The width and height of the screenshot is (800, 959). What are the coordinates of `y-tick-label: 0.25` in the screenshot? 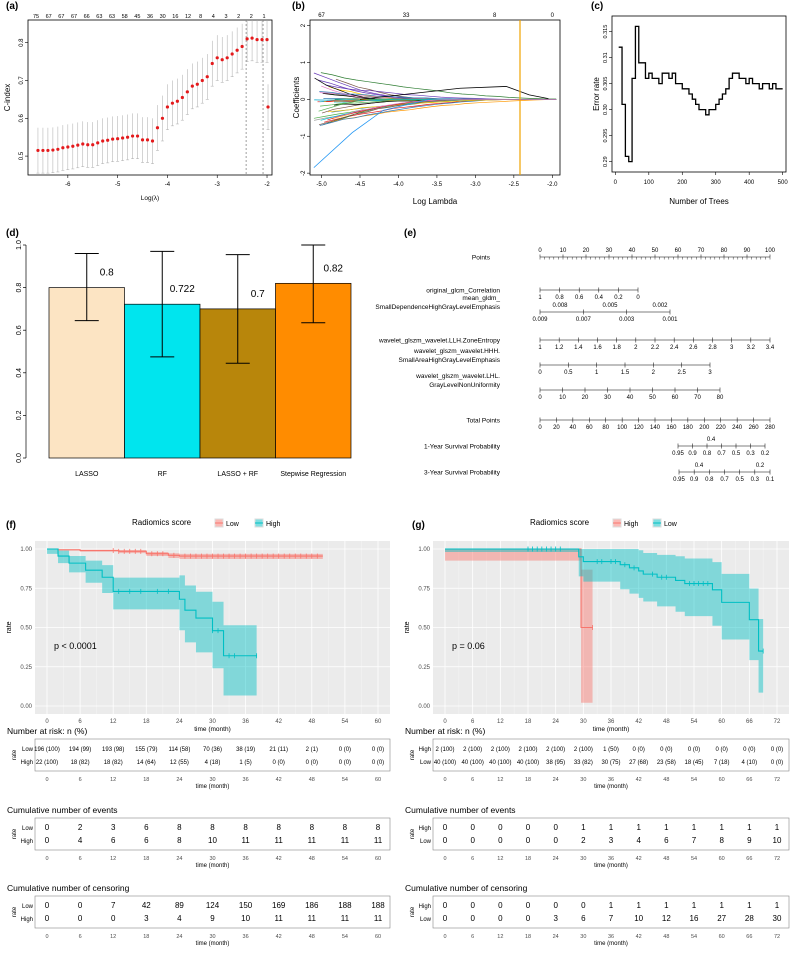 It's located at (424, 668).